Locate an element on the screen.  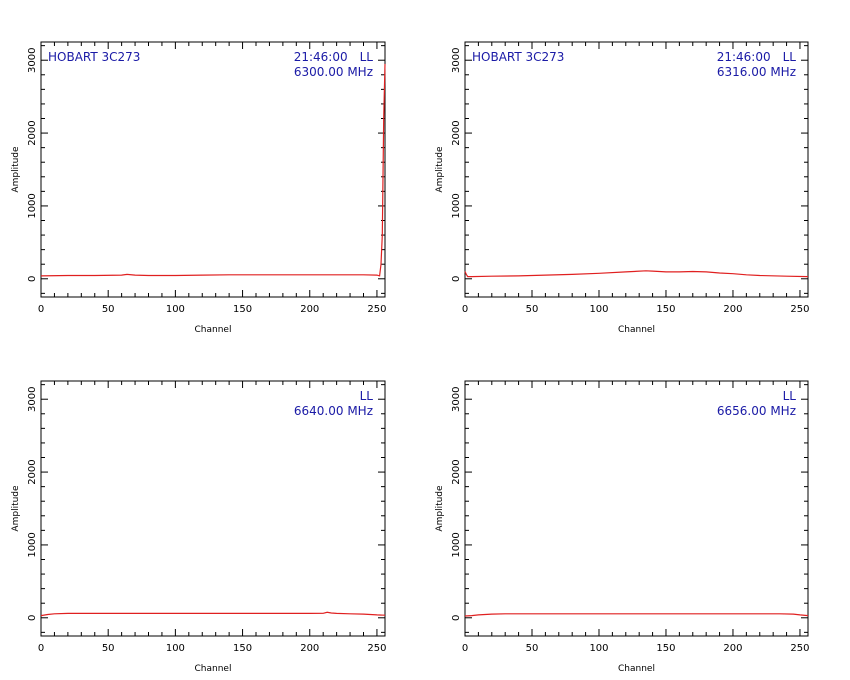
frequency-label: 6640.00 MHz is located at coordinates (333, 411).